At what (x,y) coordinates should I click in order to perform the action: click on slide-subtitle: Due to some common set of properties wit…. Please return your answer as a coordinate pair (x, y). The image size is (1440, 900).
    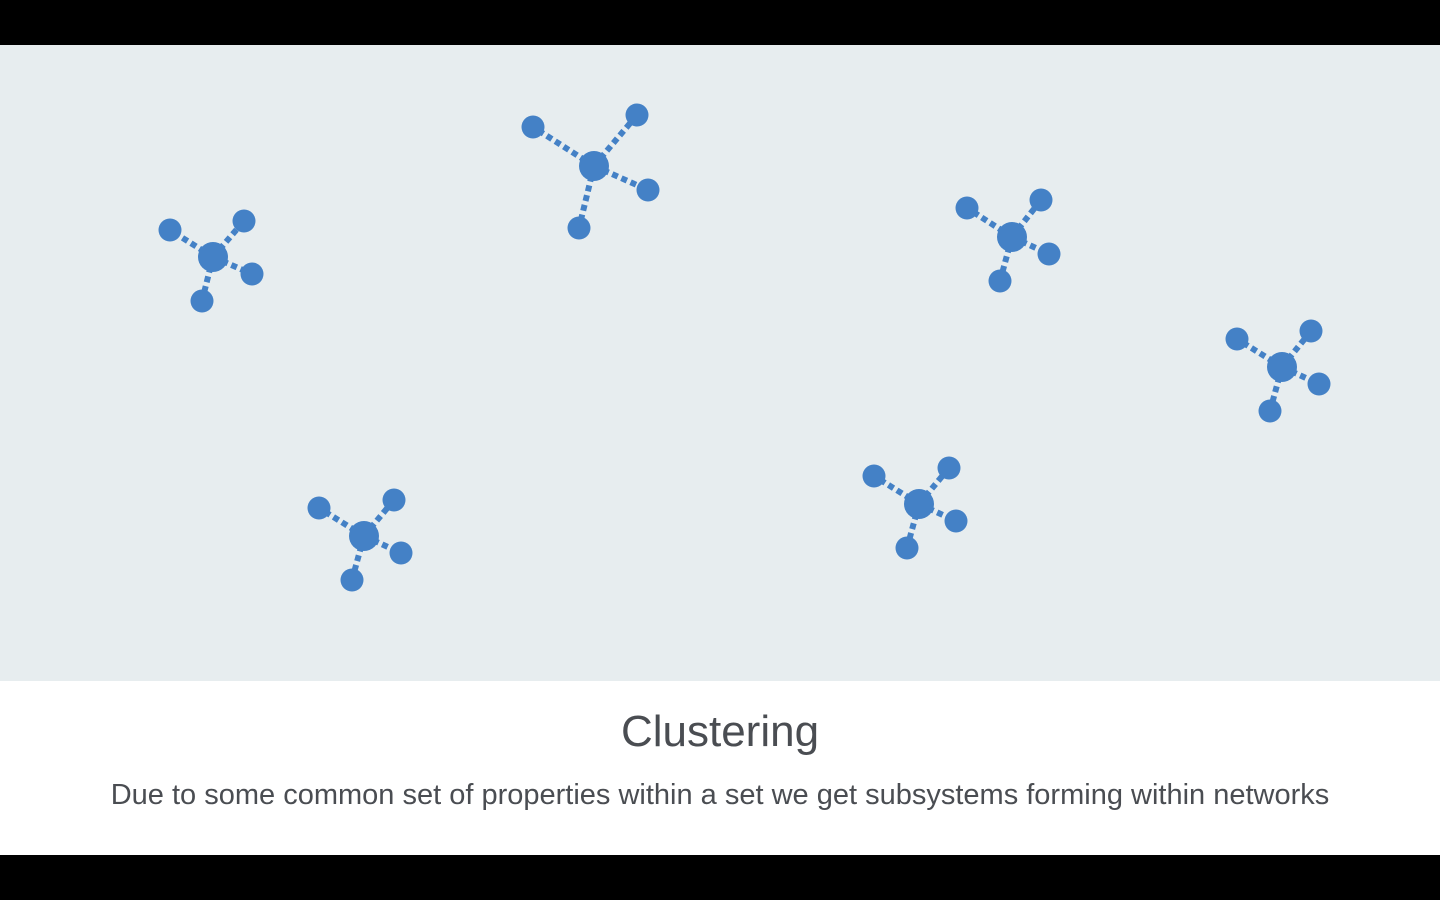
    Looking at the image, I should click on (720, 795).